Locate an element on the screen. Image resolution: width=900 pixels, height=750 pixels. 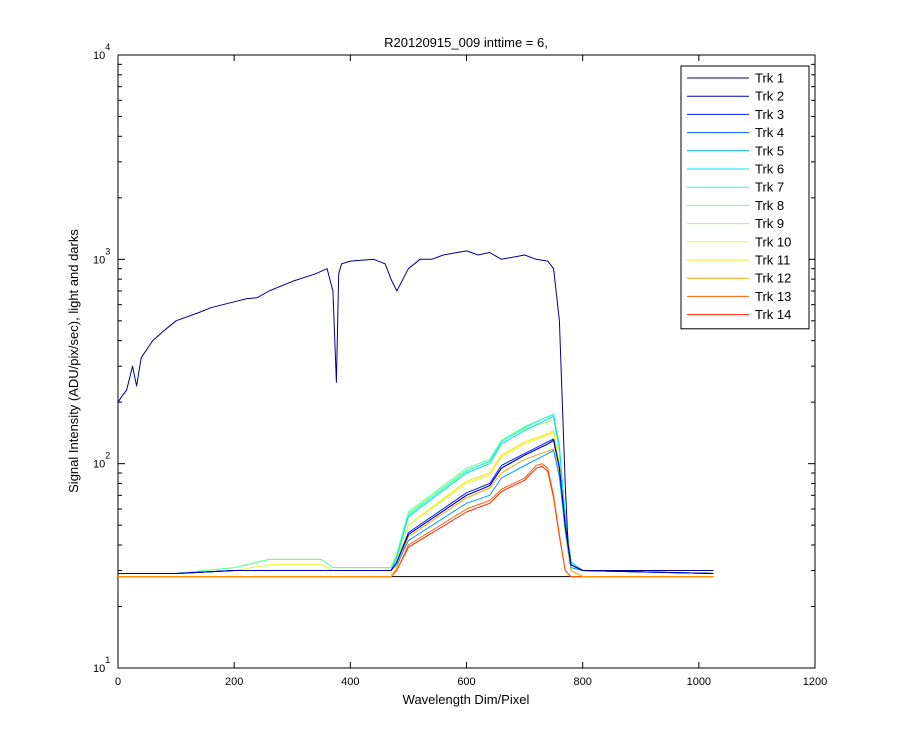
legend-label-trk-5: Trk 5 is located at coordinates (769, 150).